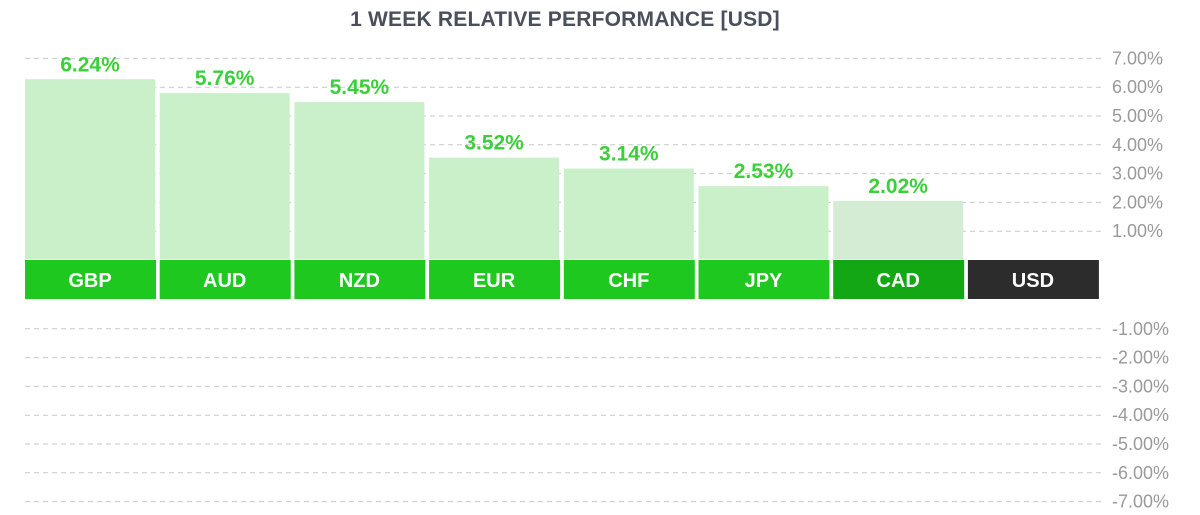  I want to click on category-band-eur, so click(495, 279).